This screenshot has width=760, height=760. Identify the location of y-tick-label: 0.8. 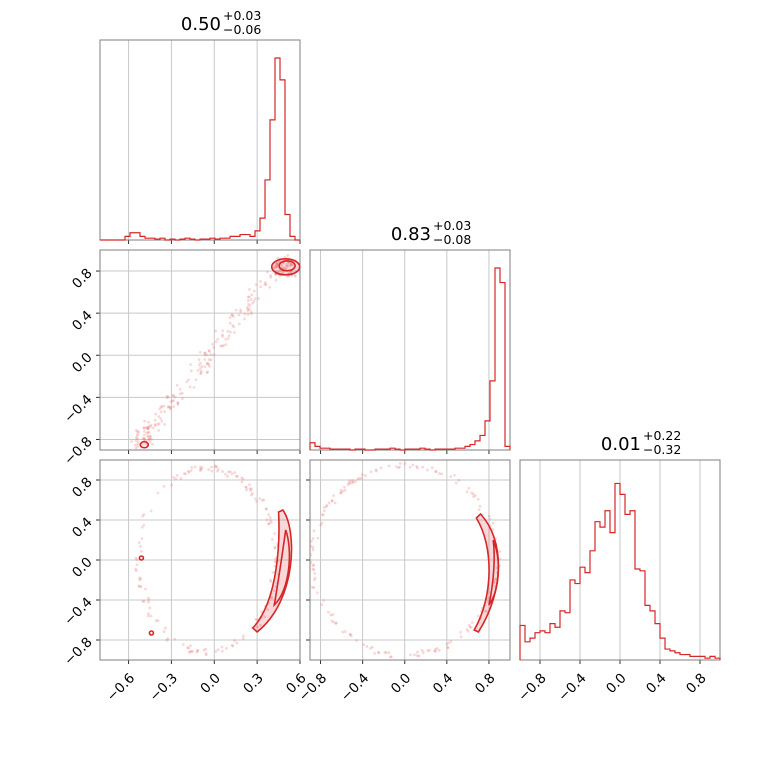
(82, 487).